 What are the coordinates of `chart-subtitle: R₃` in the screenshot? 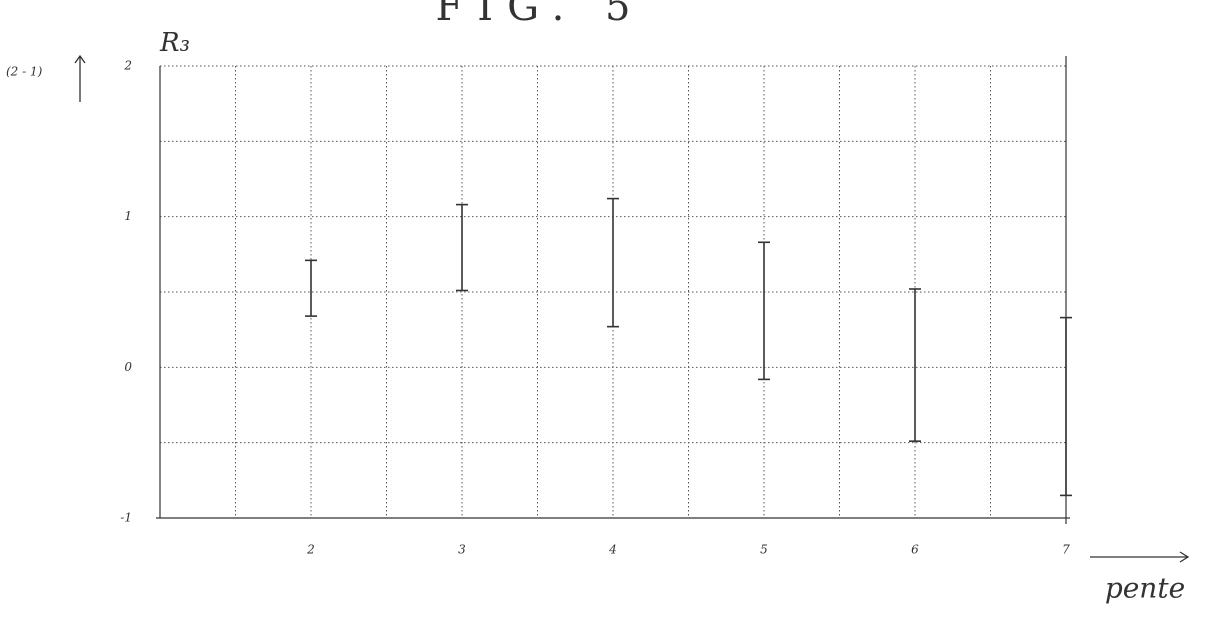 It's located at (174, 43).